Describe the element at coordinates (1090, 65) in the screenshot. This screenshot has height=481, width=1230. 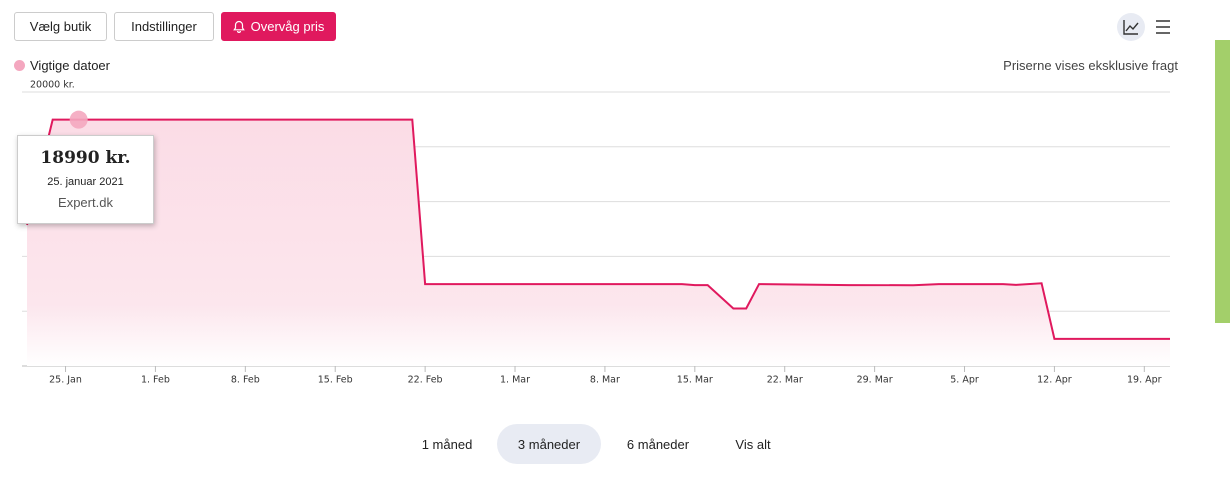
I see `shipping-note: Priserne vises eksklusive fragt` at that location.